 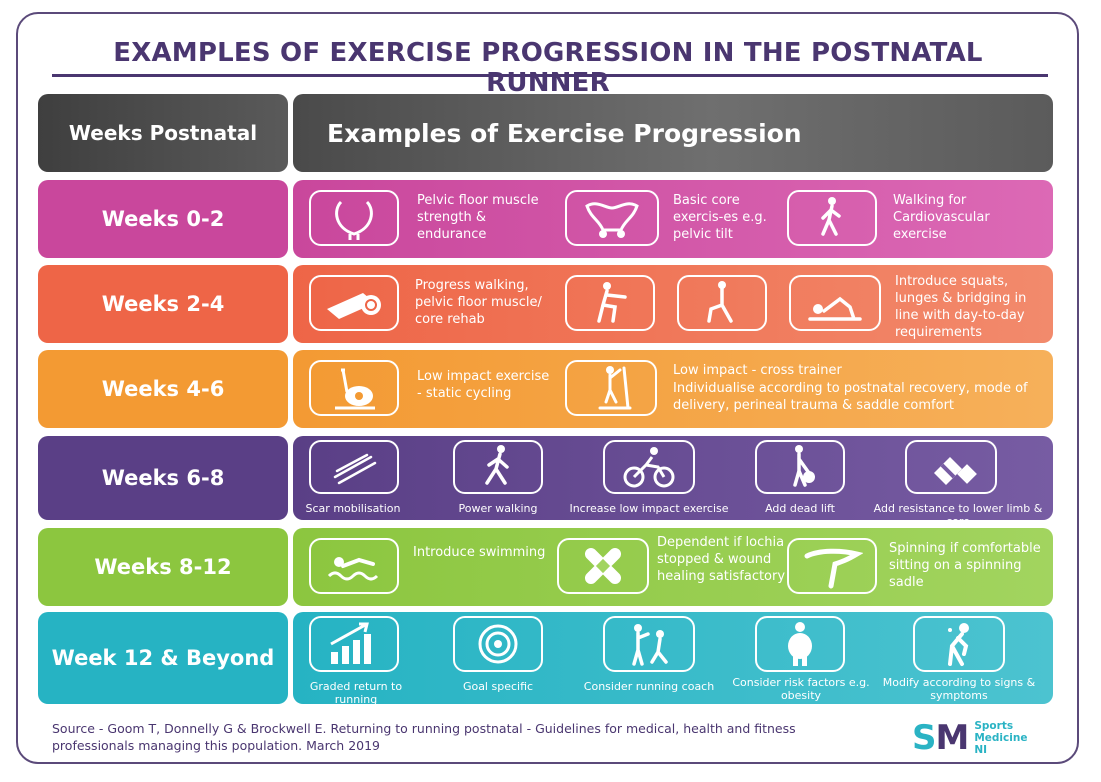 I want to click on dead-lift-icon, so click(x=800, y=467).